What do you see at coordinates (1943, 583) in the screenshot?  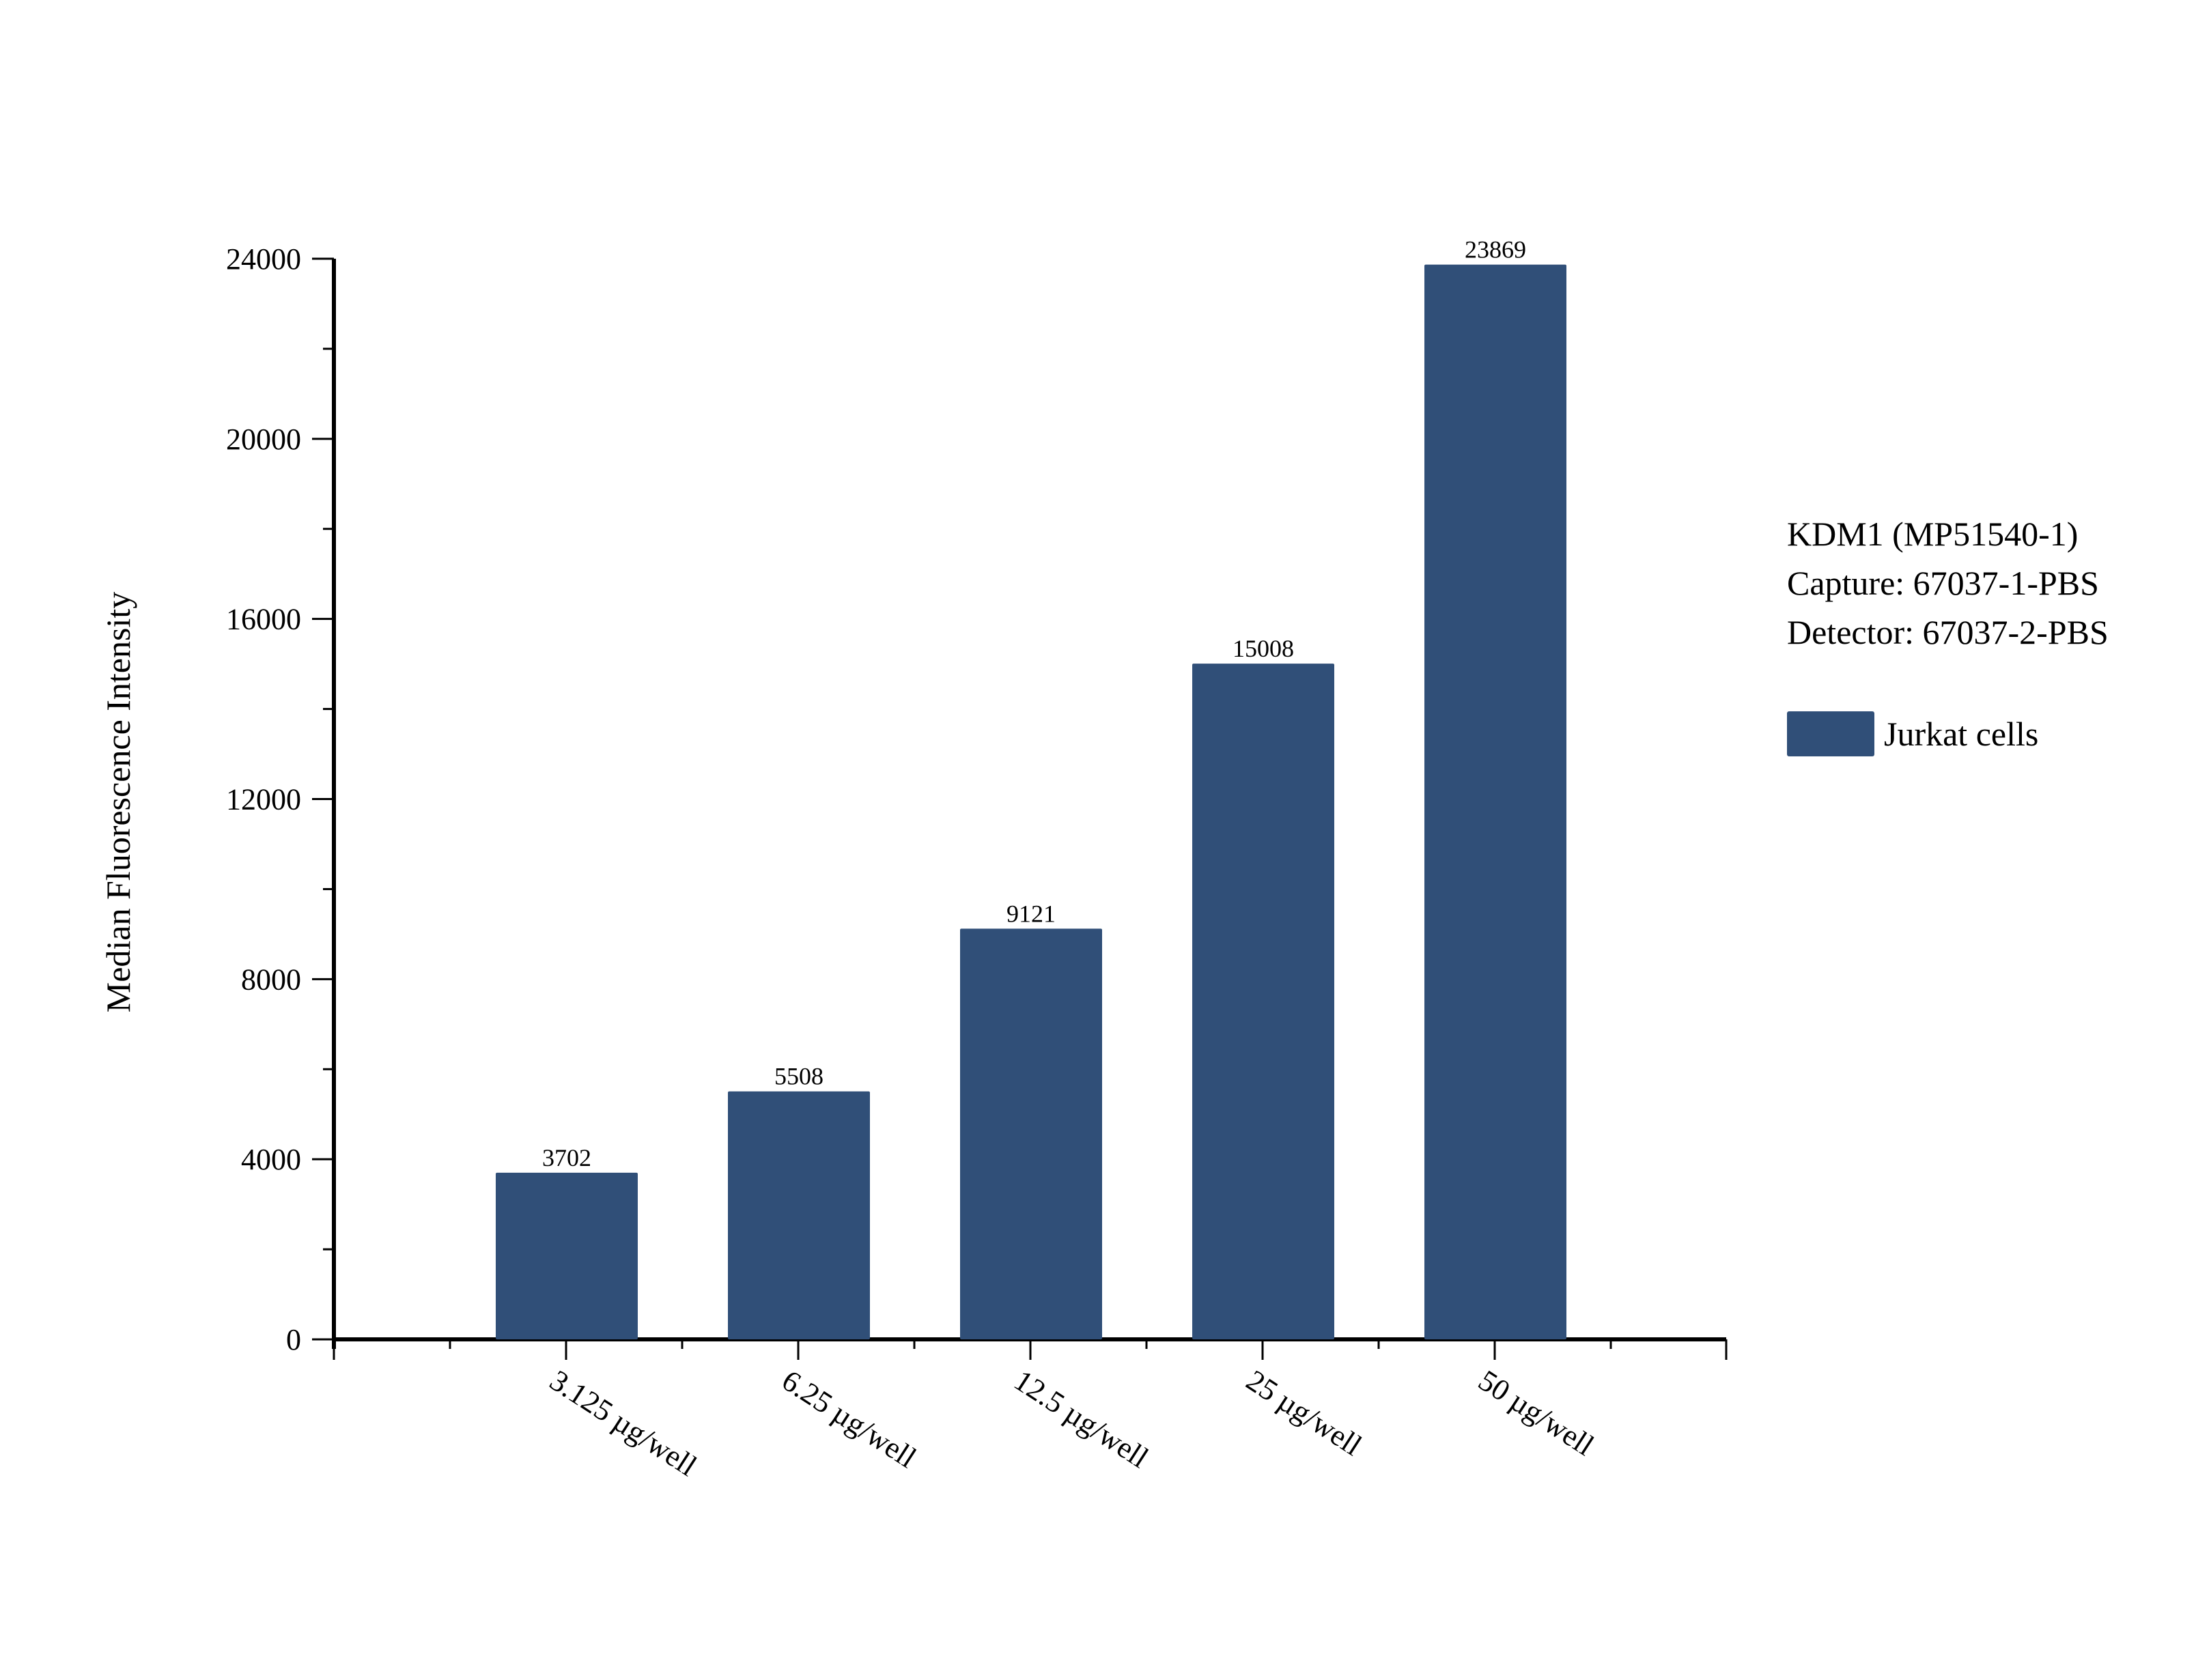 I see `annotation-capture: Capture: 67037-1-PBS` at bounding box center [1943, 583].